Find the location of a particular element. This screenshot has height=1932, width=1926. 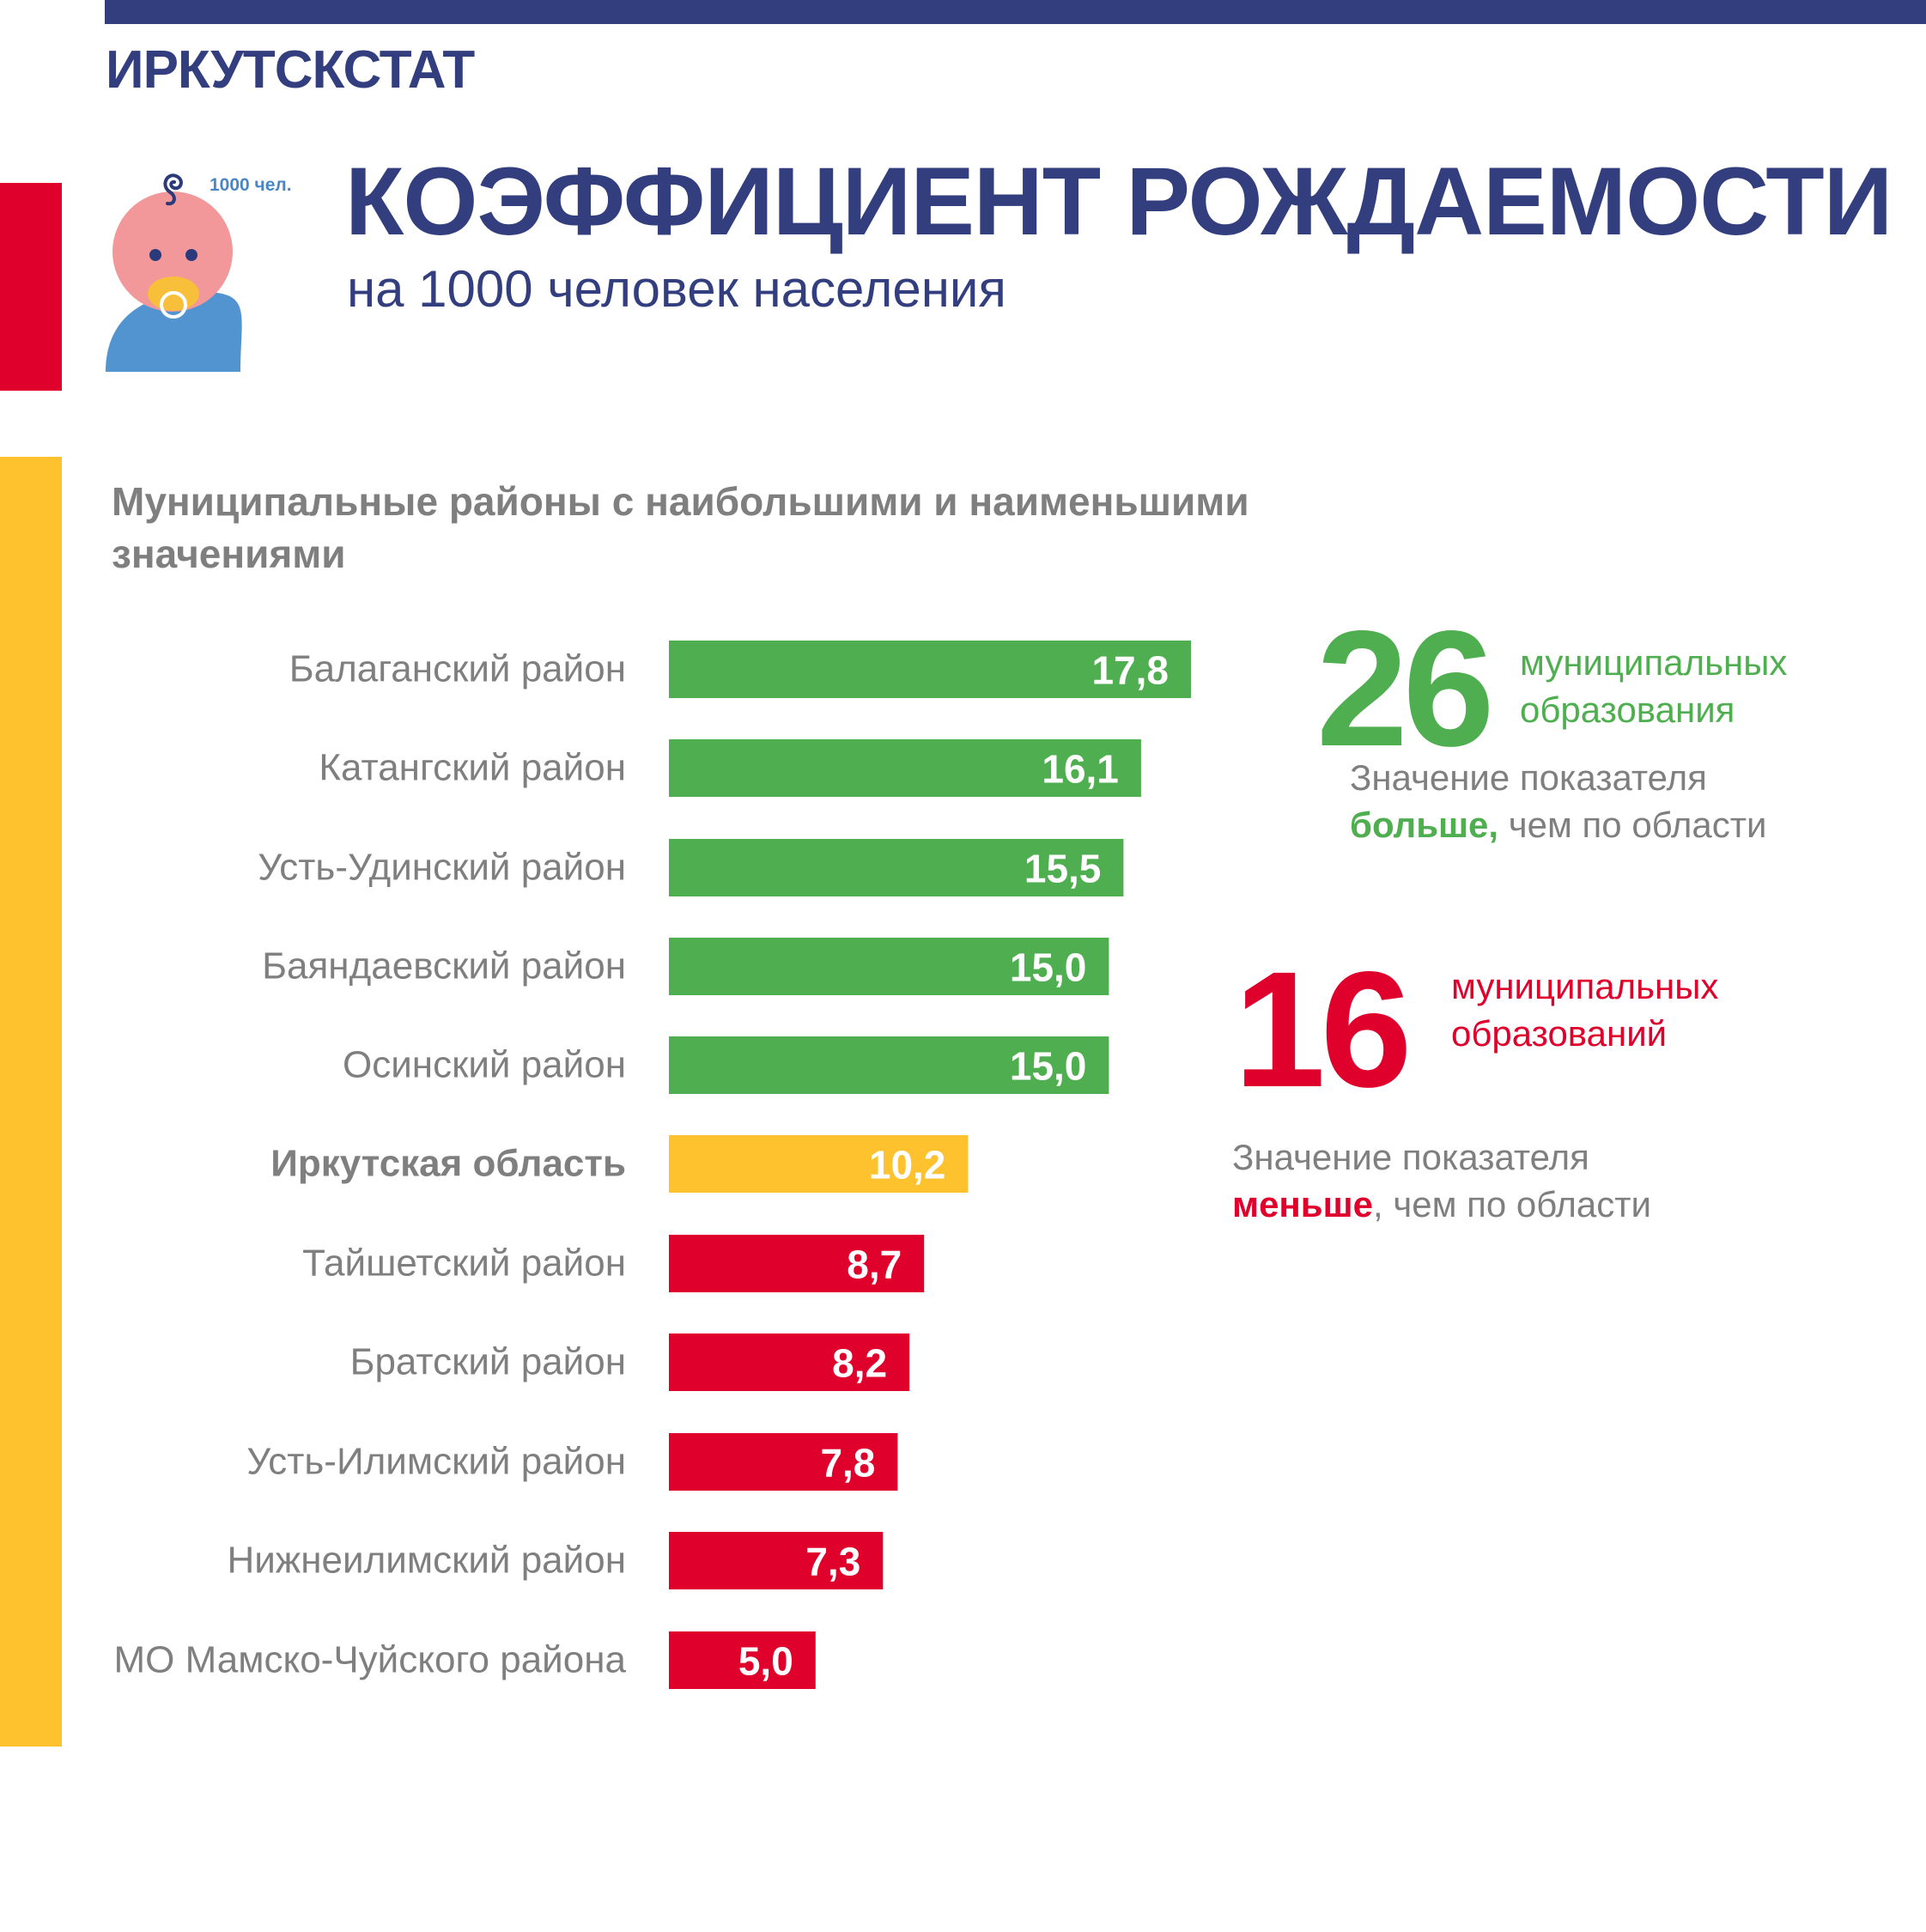

value-label-6: 10,2 is located at coordinates (907, 1166).